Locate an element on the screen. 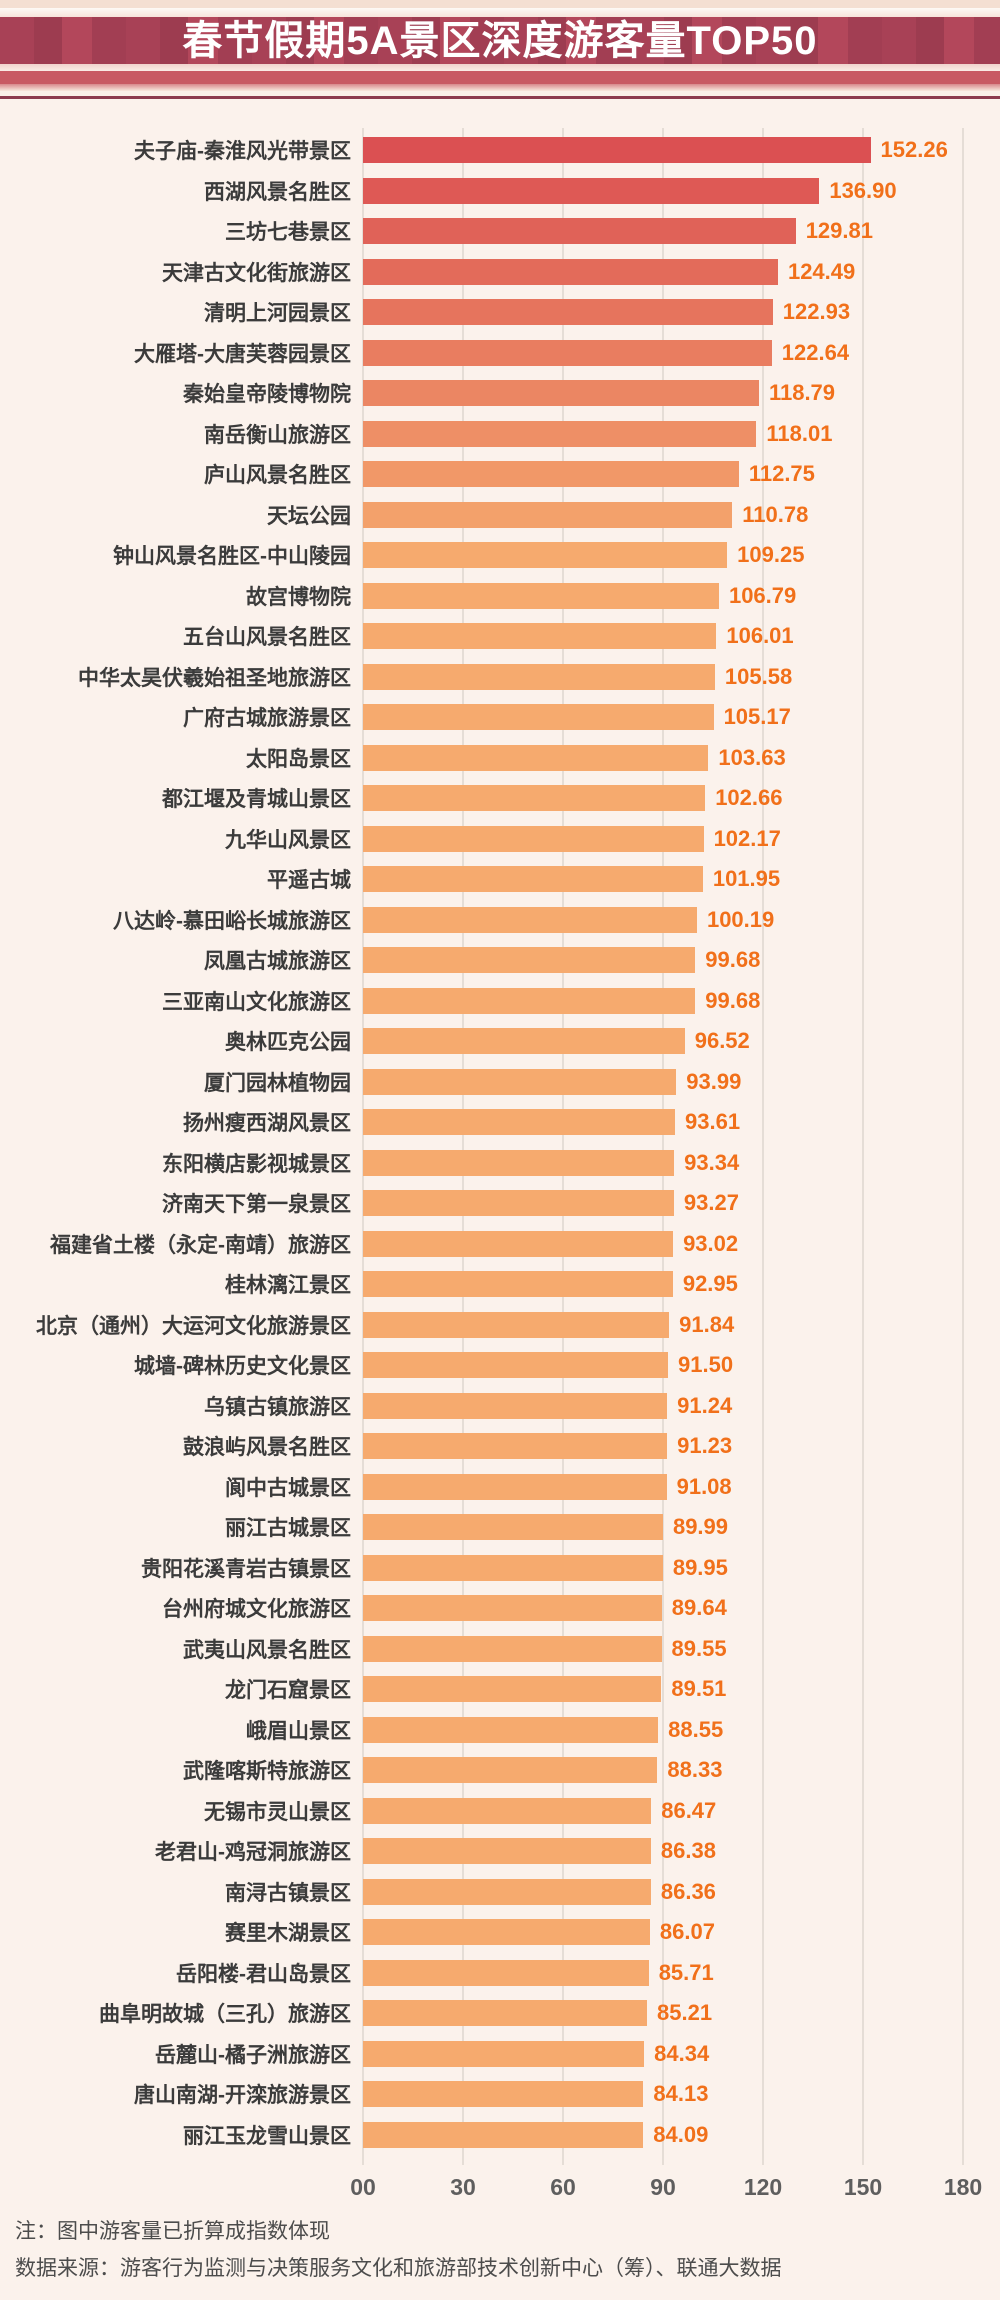 Image resolution: width=1000 pixels, height=2300 pixels. bar-row: 南岳衡山旅游区 118.01 is located at coordinates (500, 434).